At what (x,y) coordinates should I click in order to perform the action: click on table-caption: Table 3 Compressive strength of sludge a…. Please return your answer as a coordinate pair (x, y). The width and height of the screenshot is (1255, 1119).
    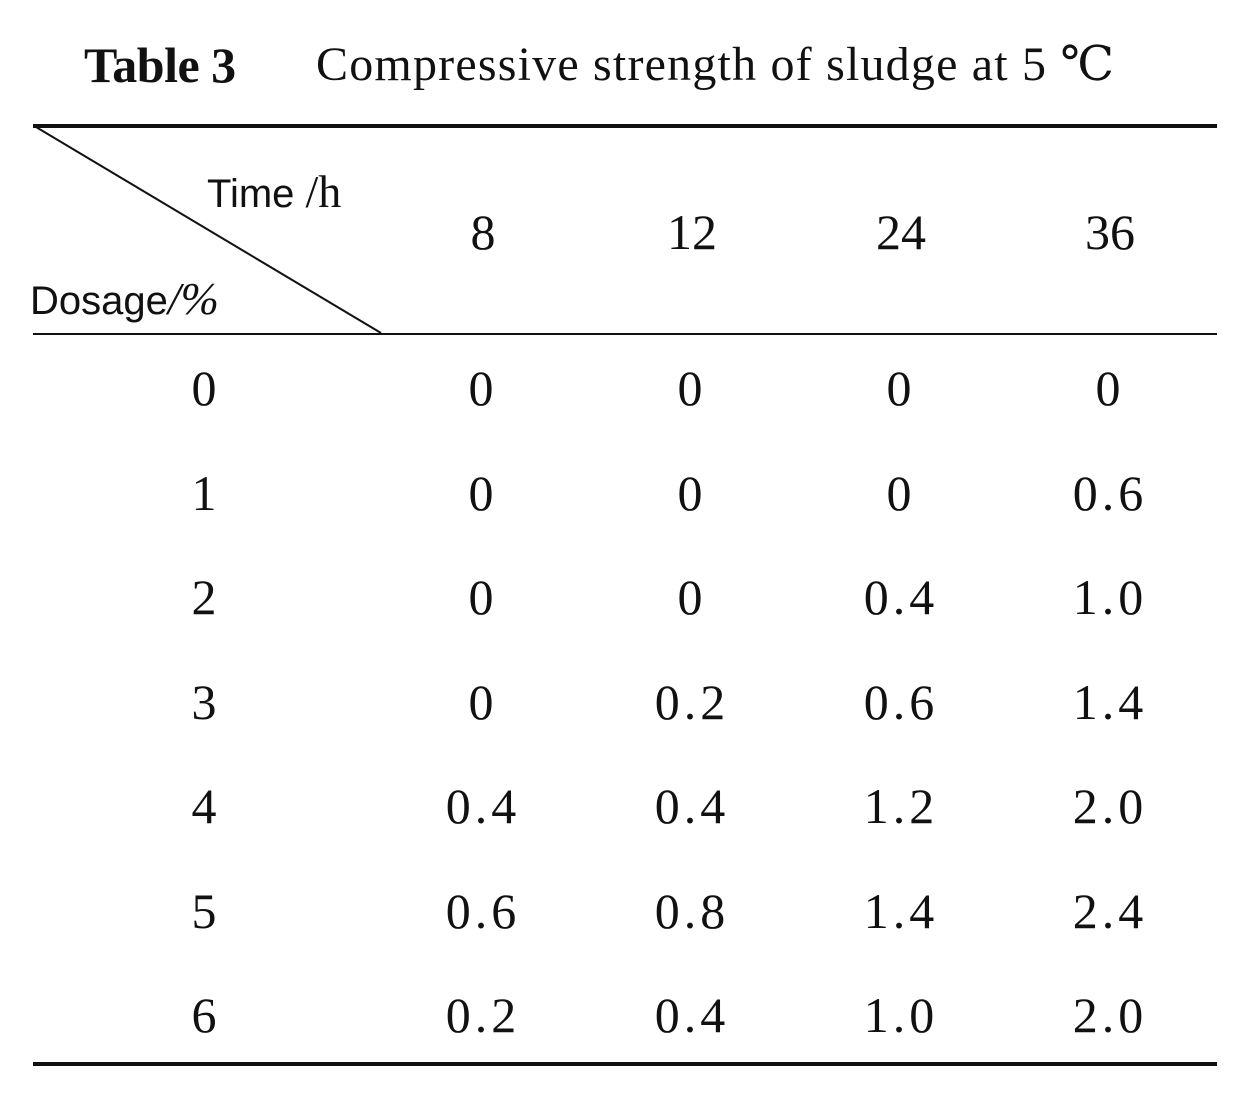
    Looking at the image, I should click on (627, 66).